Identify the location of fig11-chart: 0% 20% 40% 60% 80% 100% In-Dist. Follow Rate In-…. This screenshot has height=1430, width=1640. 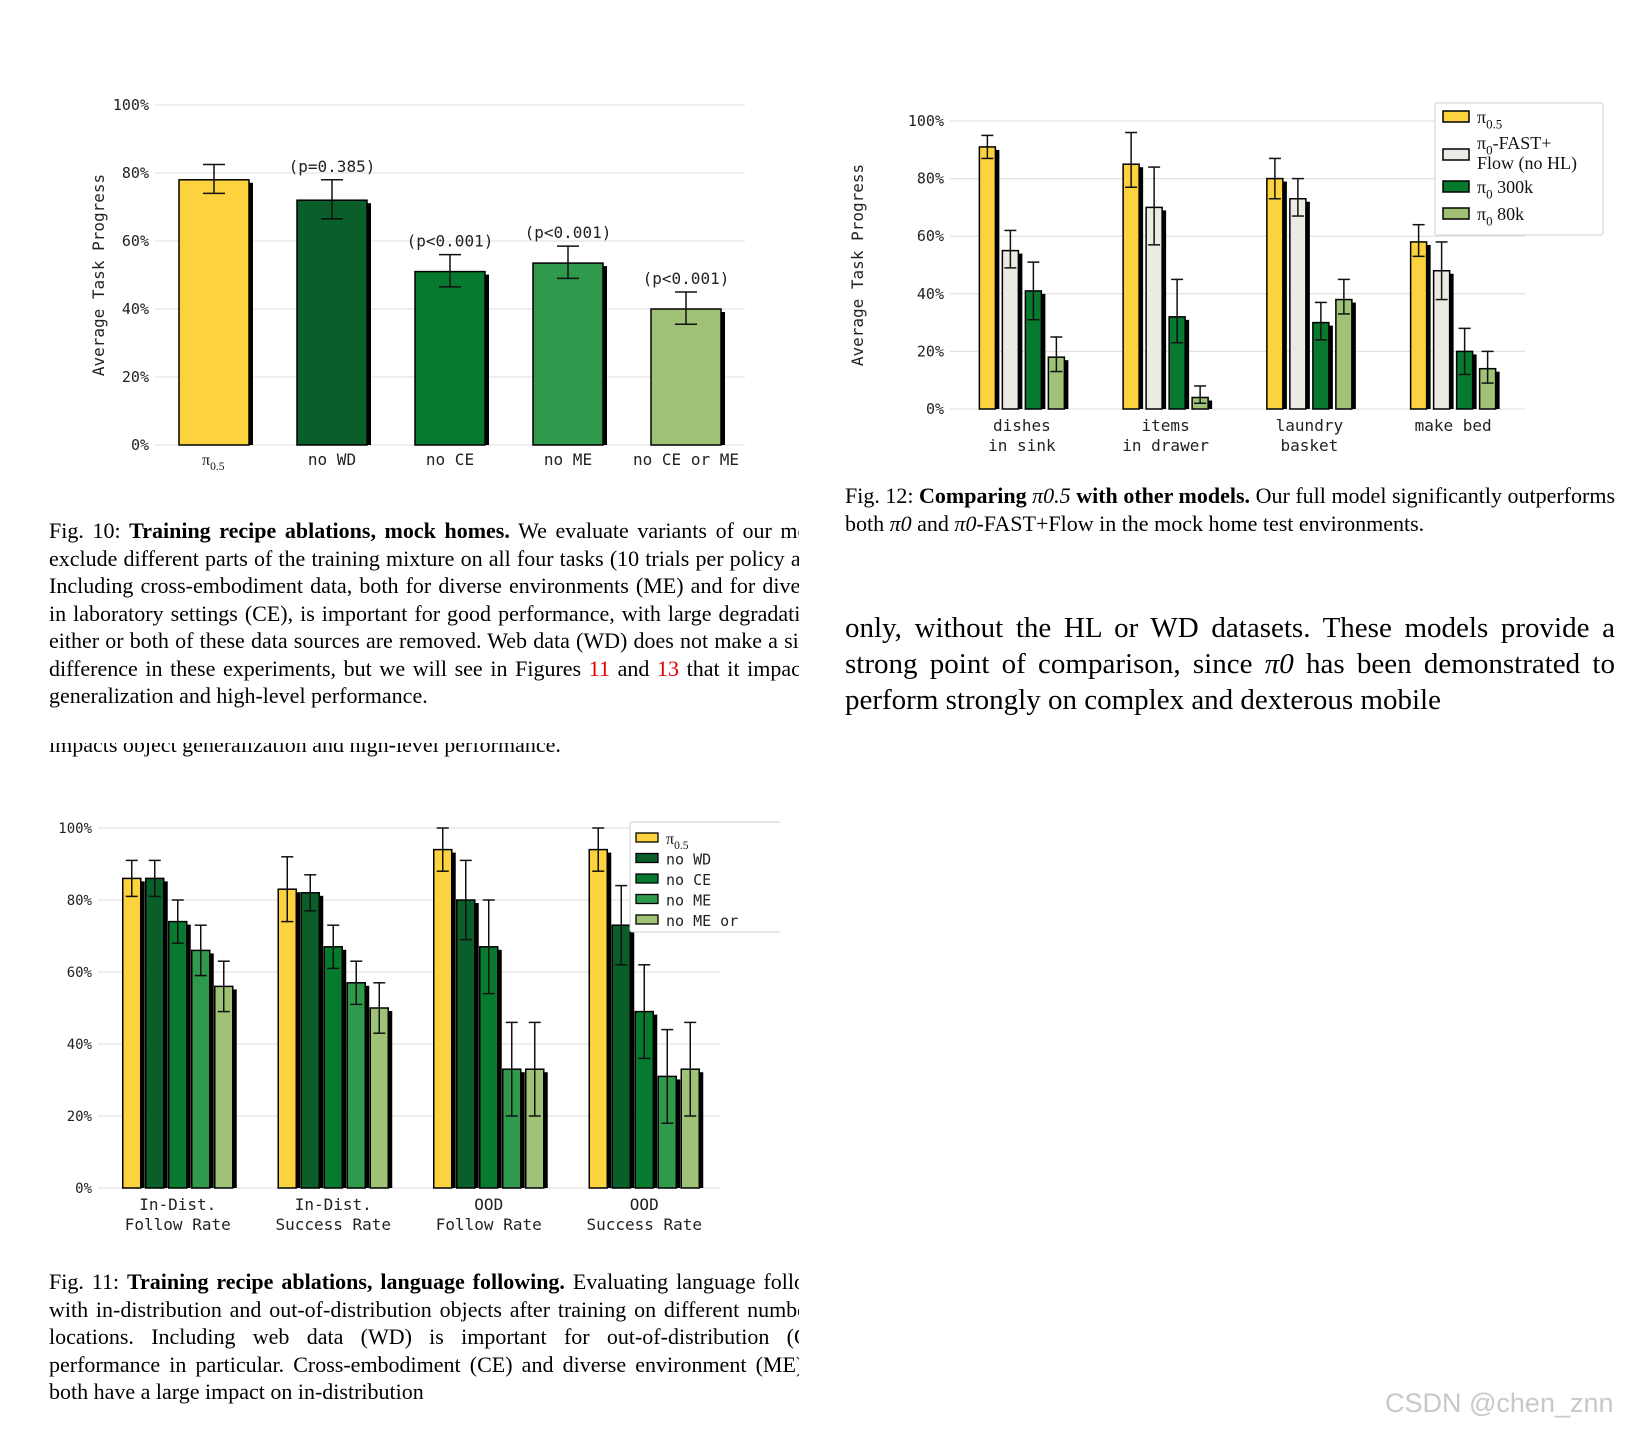
(410, 1028).